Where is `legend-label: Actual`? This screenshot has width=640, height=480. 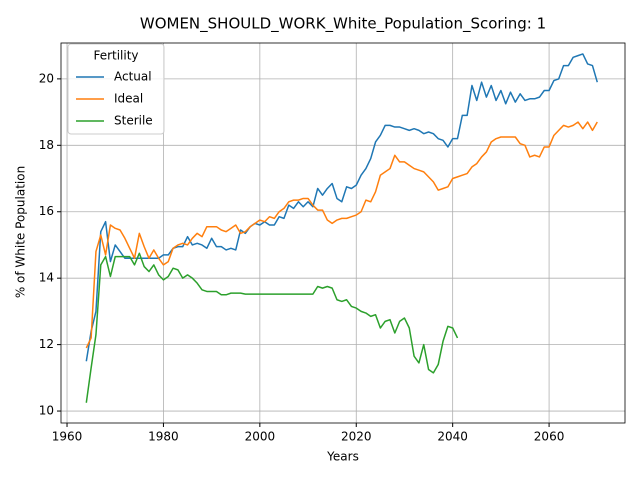
legend-label: Actual is located at coordinates (133, 77).